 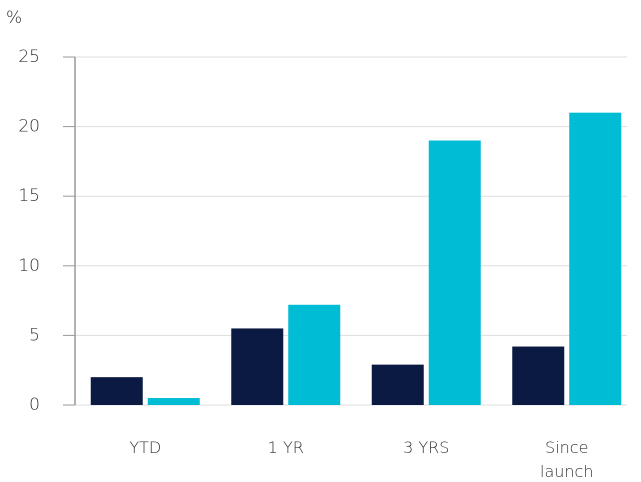 I want to click on x-tick-label: YTD, so click(x=145, y=447).